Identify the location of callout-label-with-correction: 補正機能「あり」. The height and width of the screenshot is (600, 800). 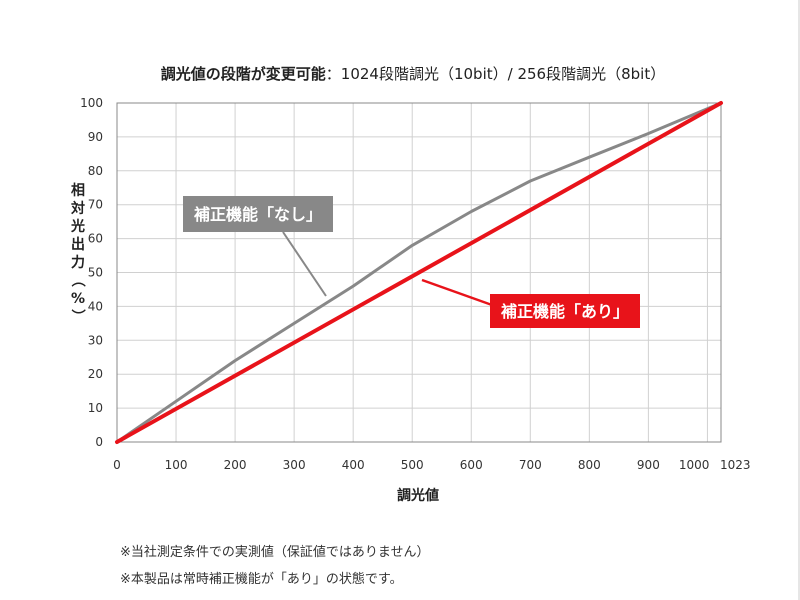
(564, 311).